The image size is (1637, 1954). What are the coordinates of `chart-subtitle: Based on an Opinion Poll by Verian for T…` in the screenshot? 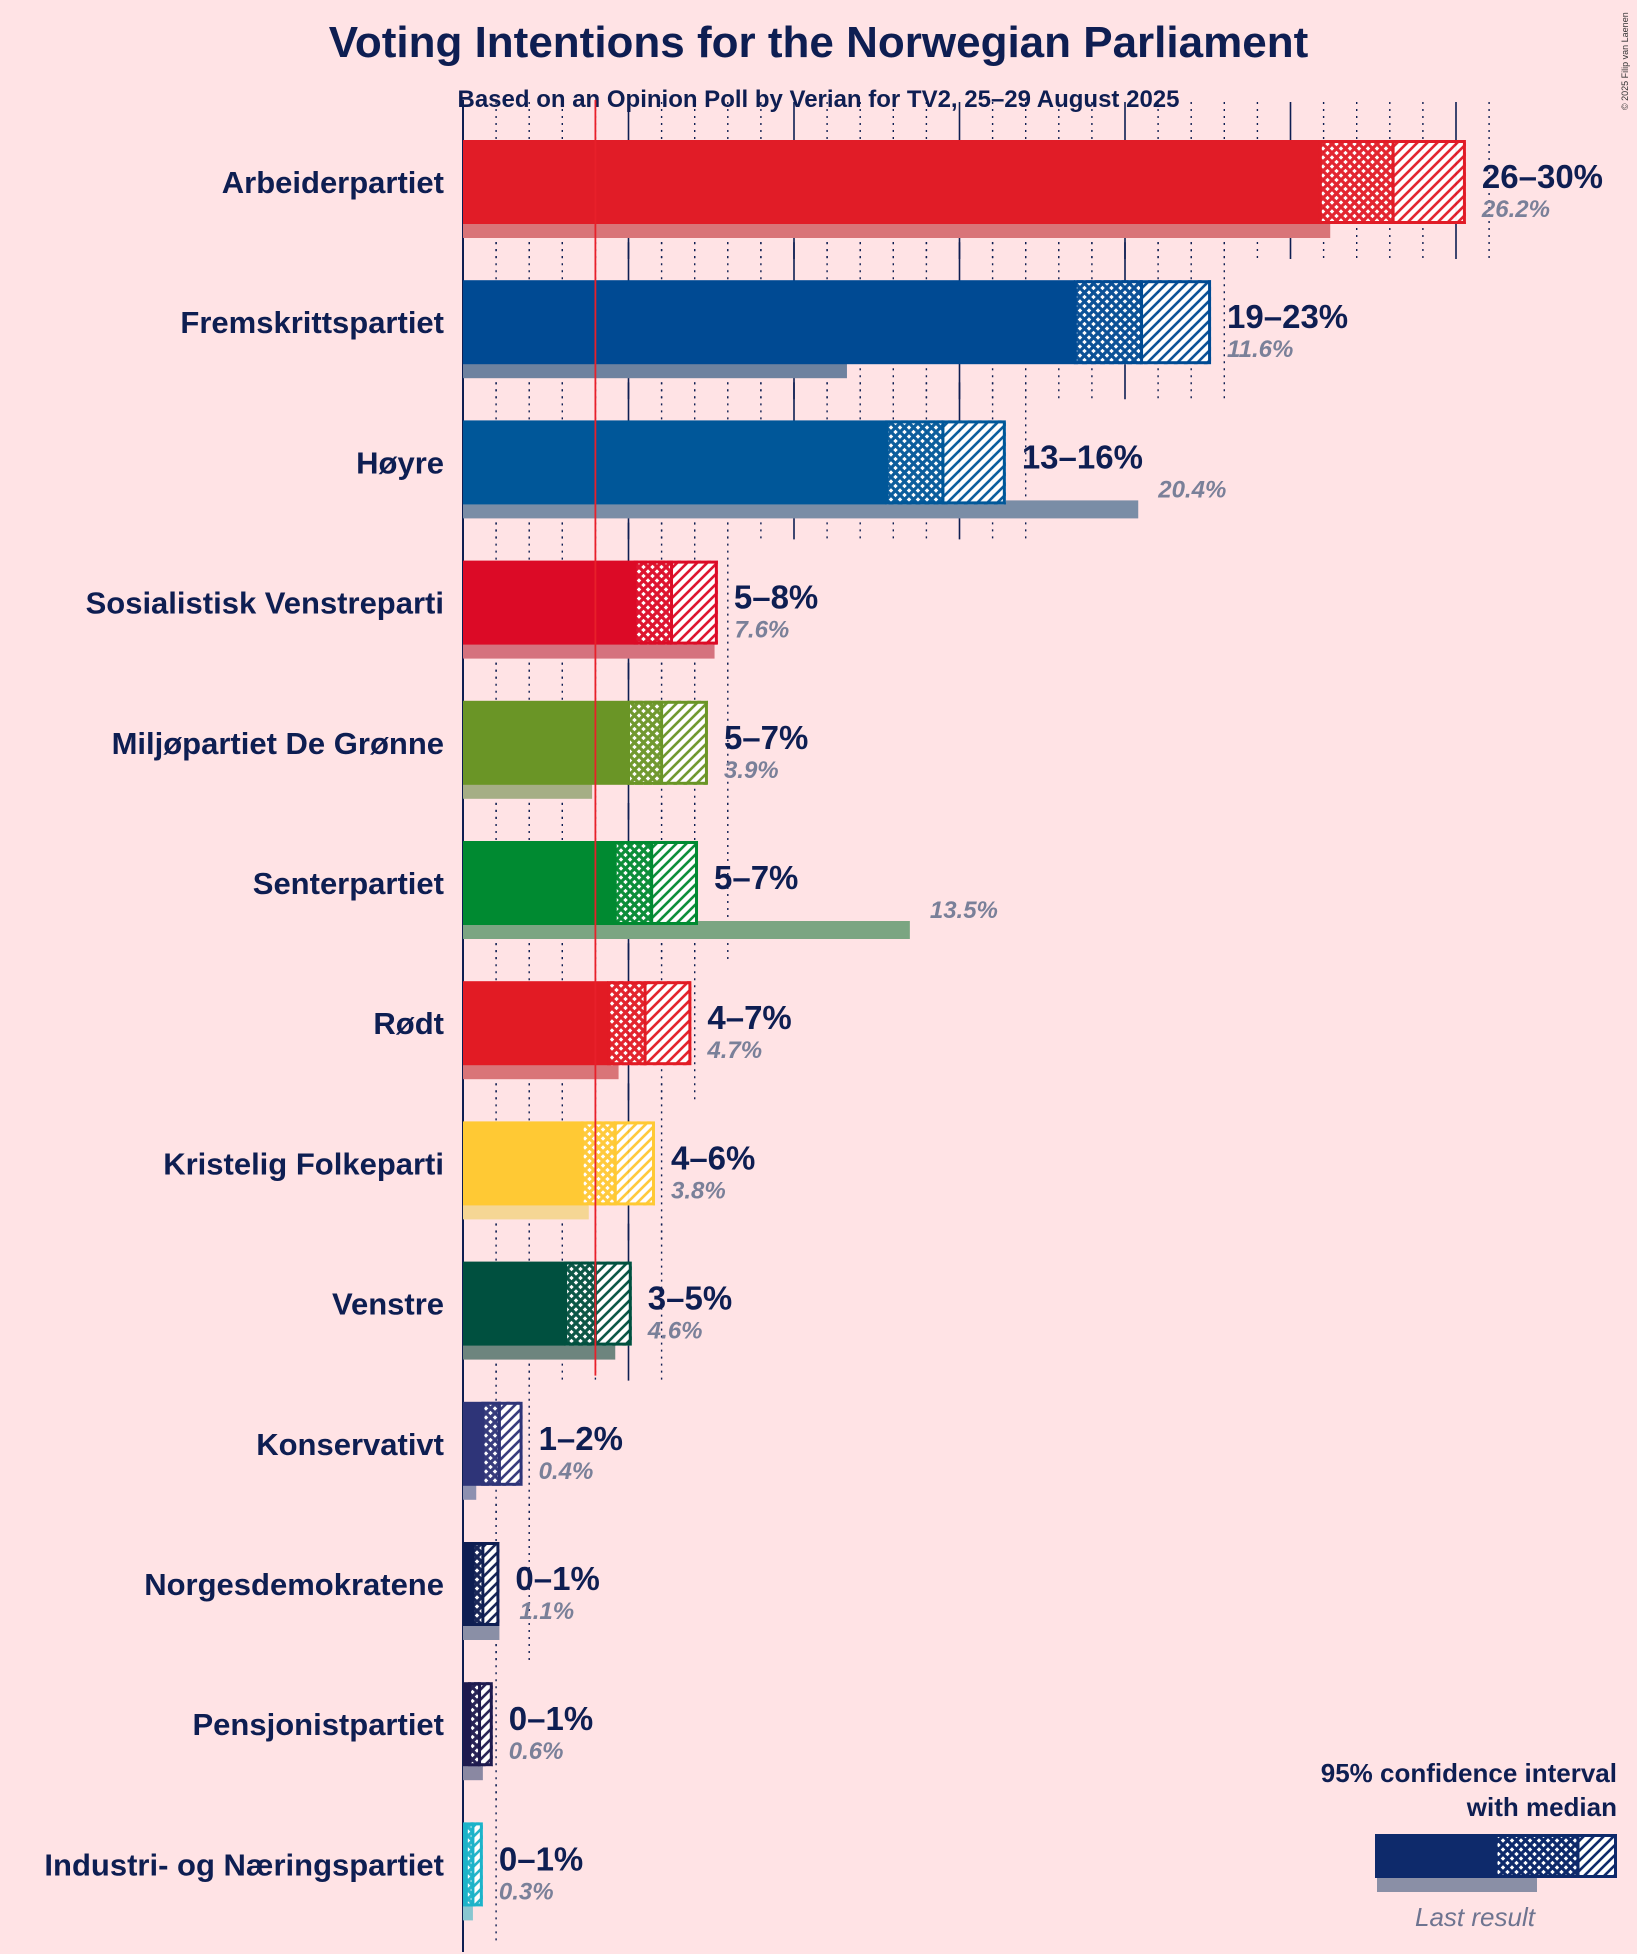 It's located at (818, 99).